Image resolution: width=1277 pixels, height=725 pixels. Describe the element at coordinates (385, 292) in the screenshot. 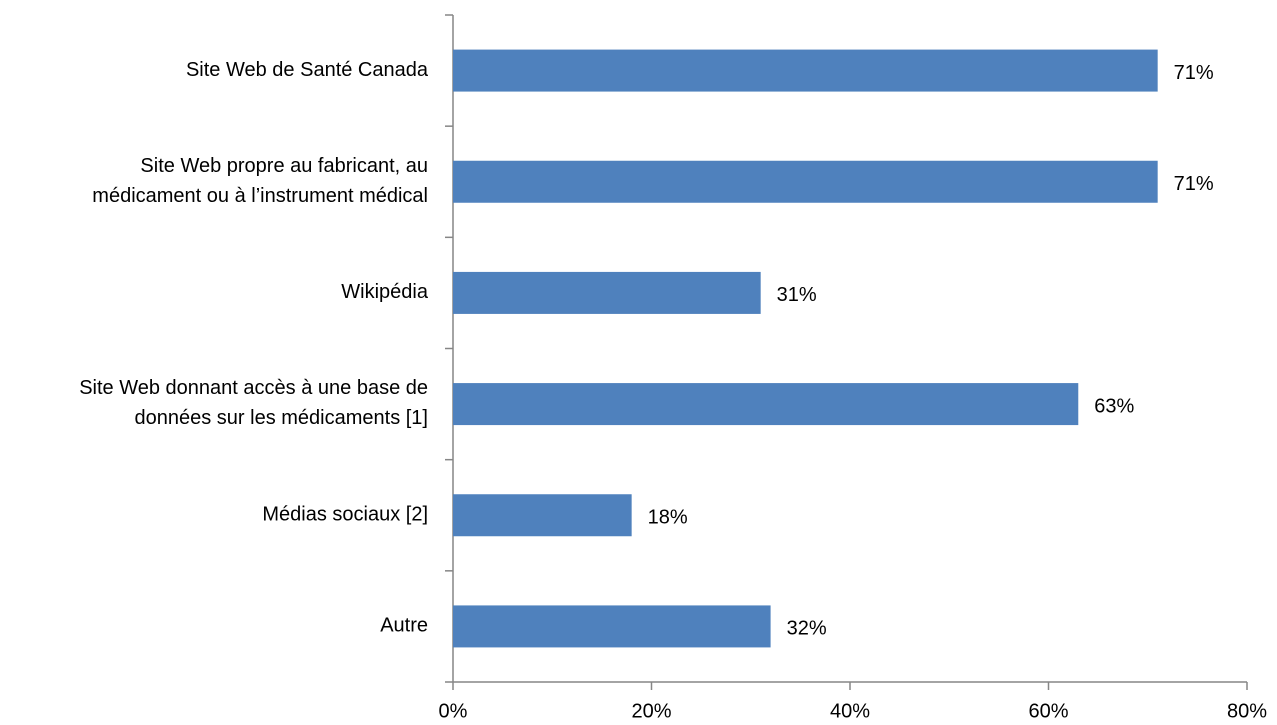

I see `category-label: Wikipédia` at that location.